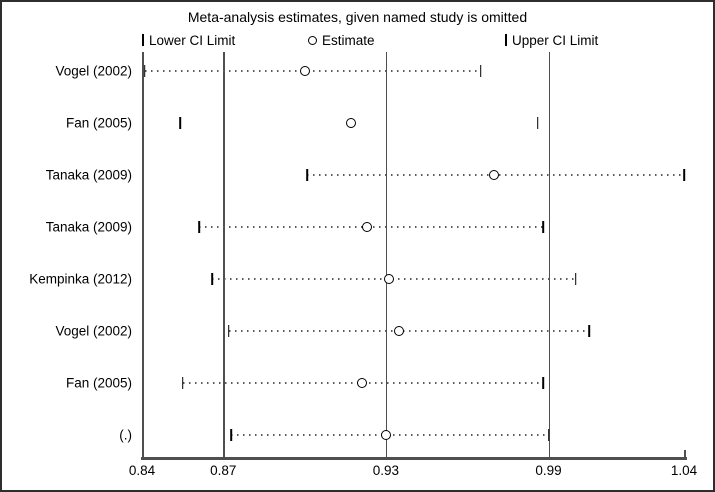 The width and height of the screenshot is (715, 492). I want to click on legend-item-lower-ci-bar: Lower CI Limit, so click(188, 40).